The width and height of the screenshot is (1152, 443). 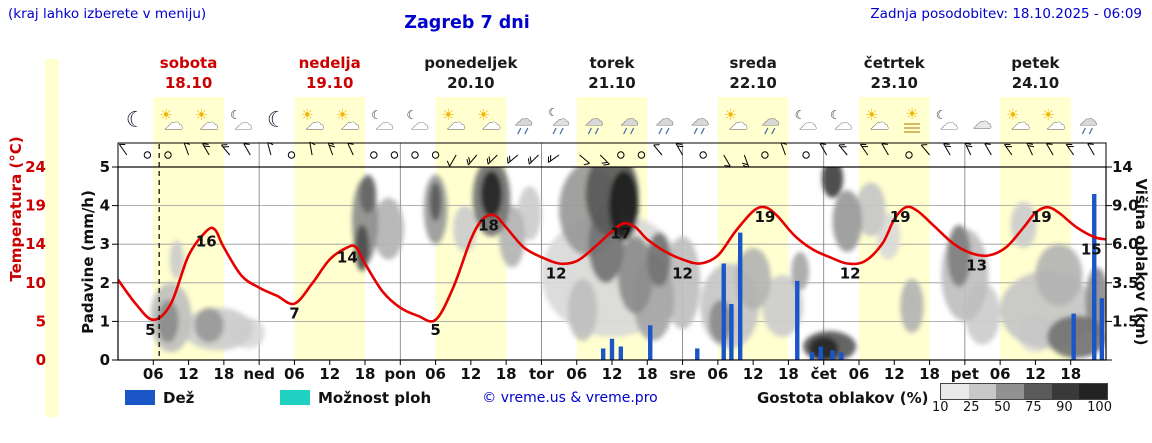 I want to click on precip-tick-label: 3, so click(x=105, y=244).